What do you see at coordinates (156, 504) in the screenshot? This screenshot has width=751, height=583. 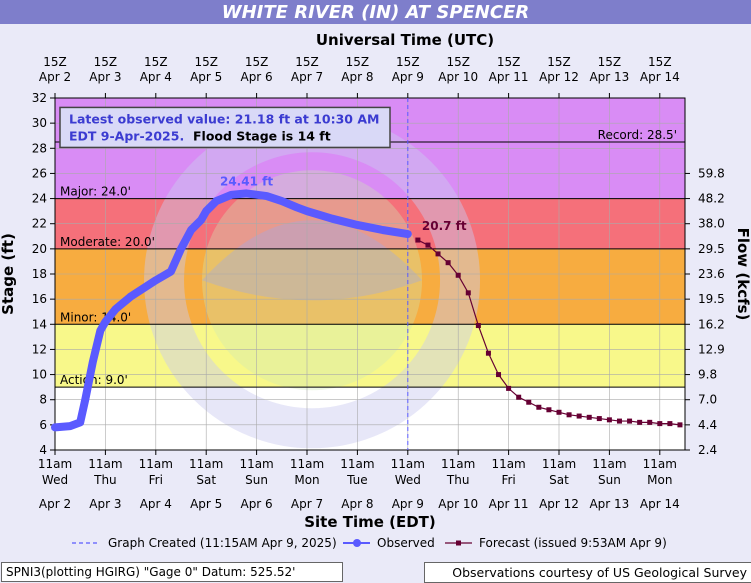 I see `x-tick-date: Apr 4` at bounding box center [156, 504].